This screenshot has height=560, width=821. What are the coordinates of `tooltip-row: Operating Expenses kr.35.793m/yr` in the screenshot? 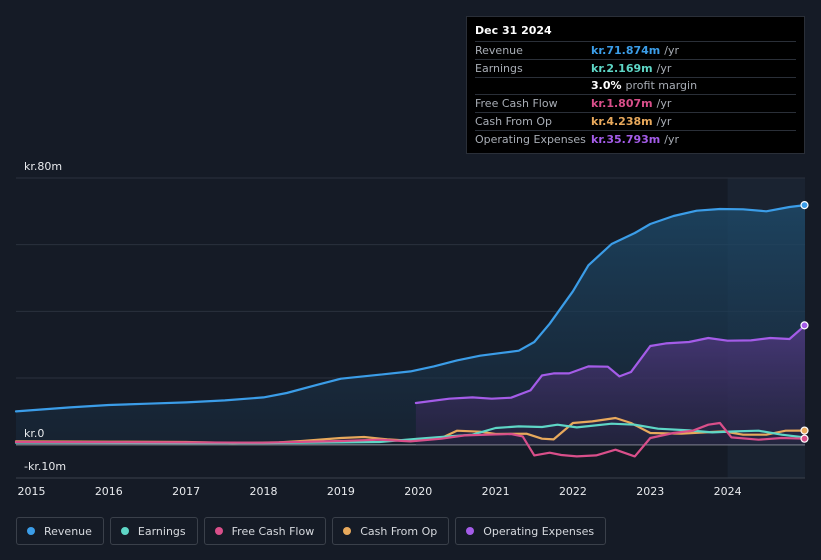 It's located at (635, 138).